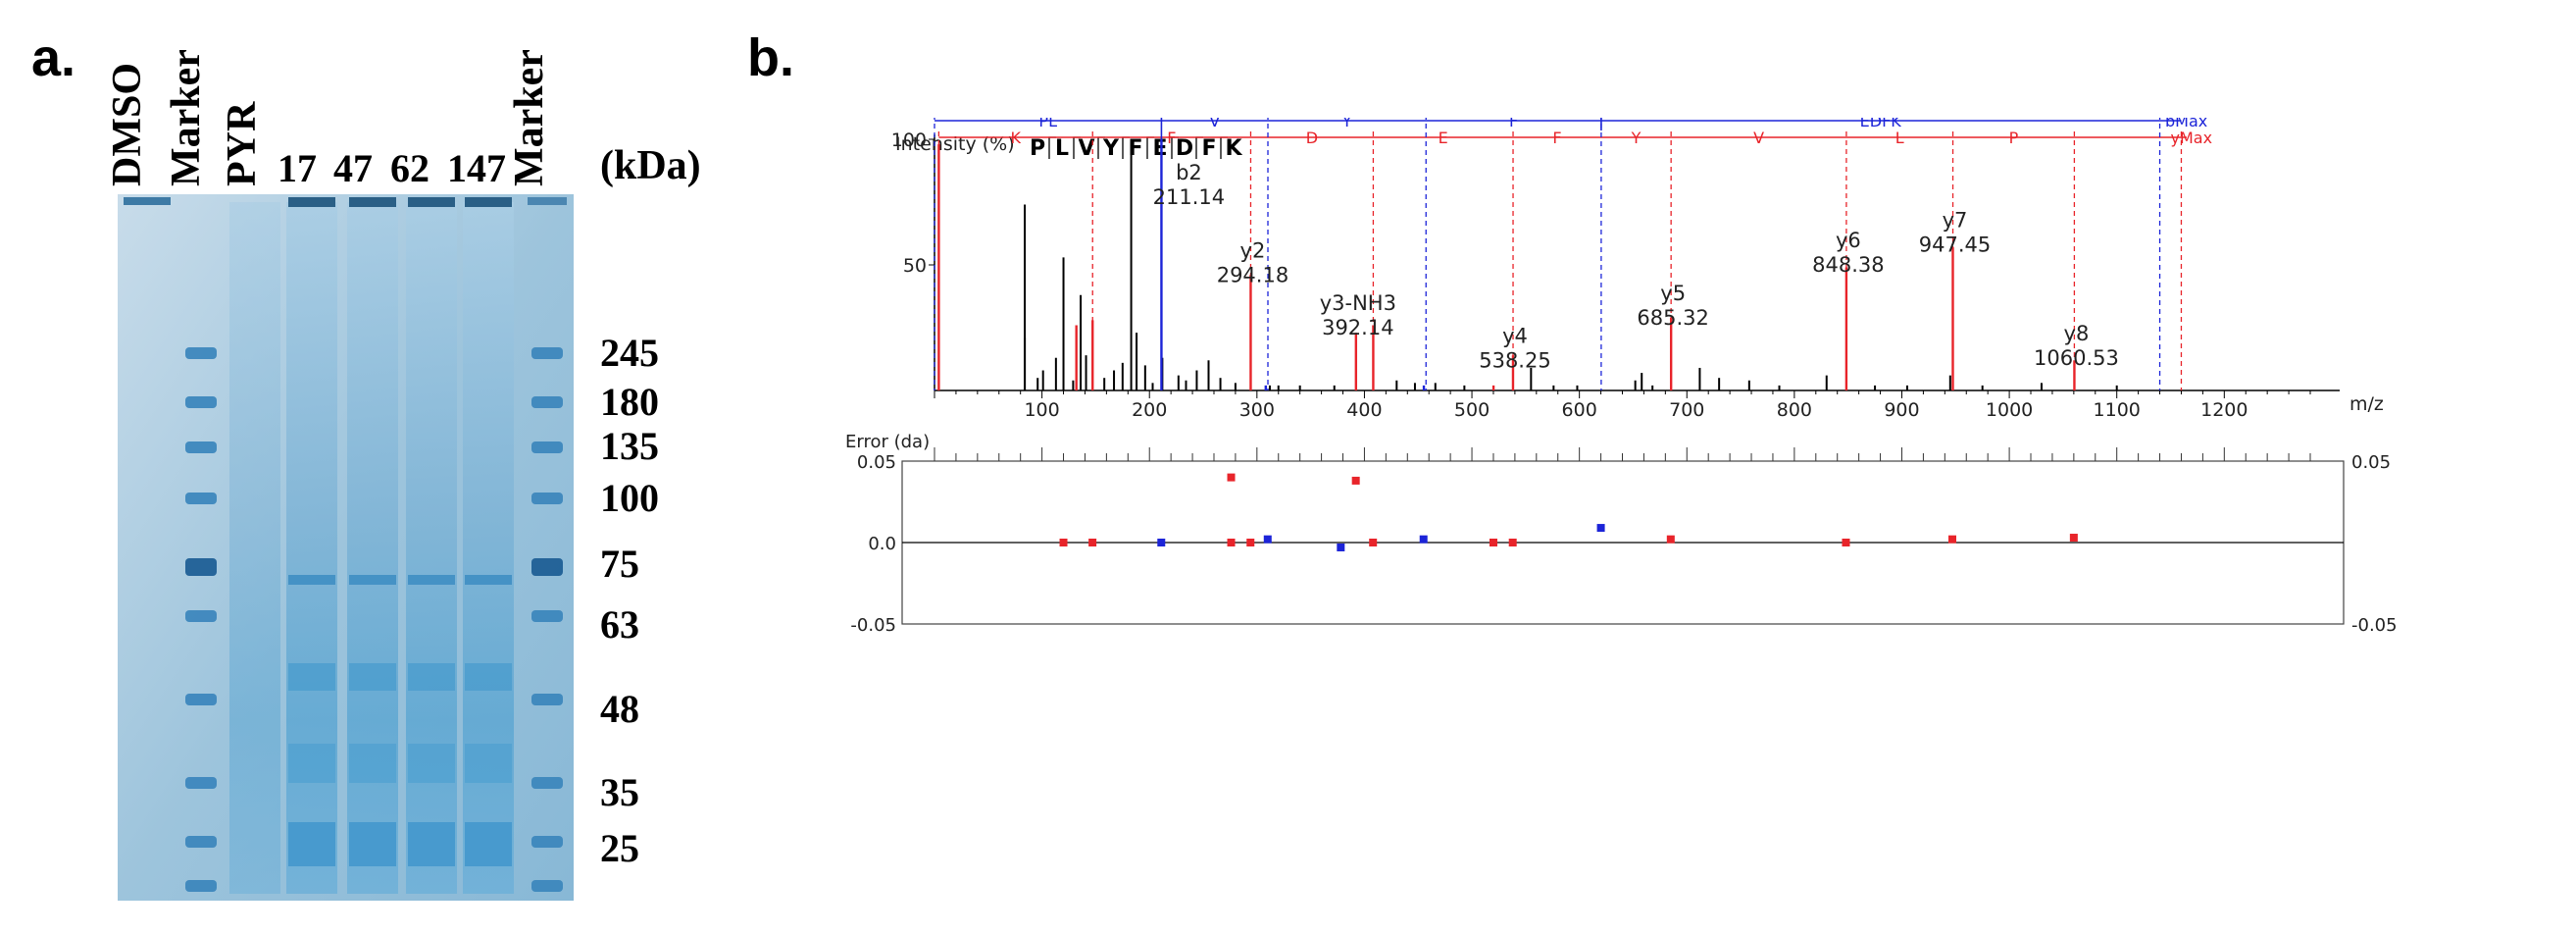 The height and width of the screenshot is (934, 2576). I want to click on mw-marker-label: 75, so click(619, 564).